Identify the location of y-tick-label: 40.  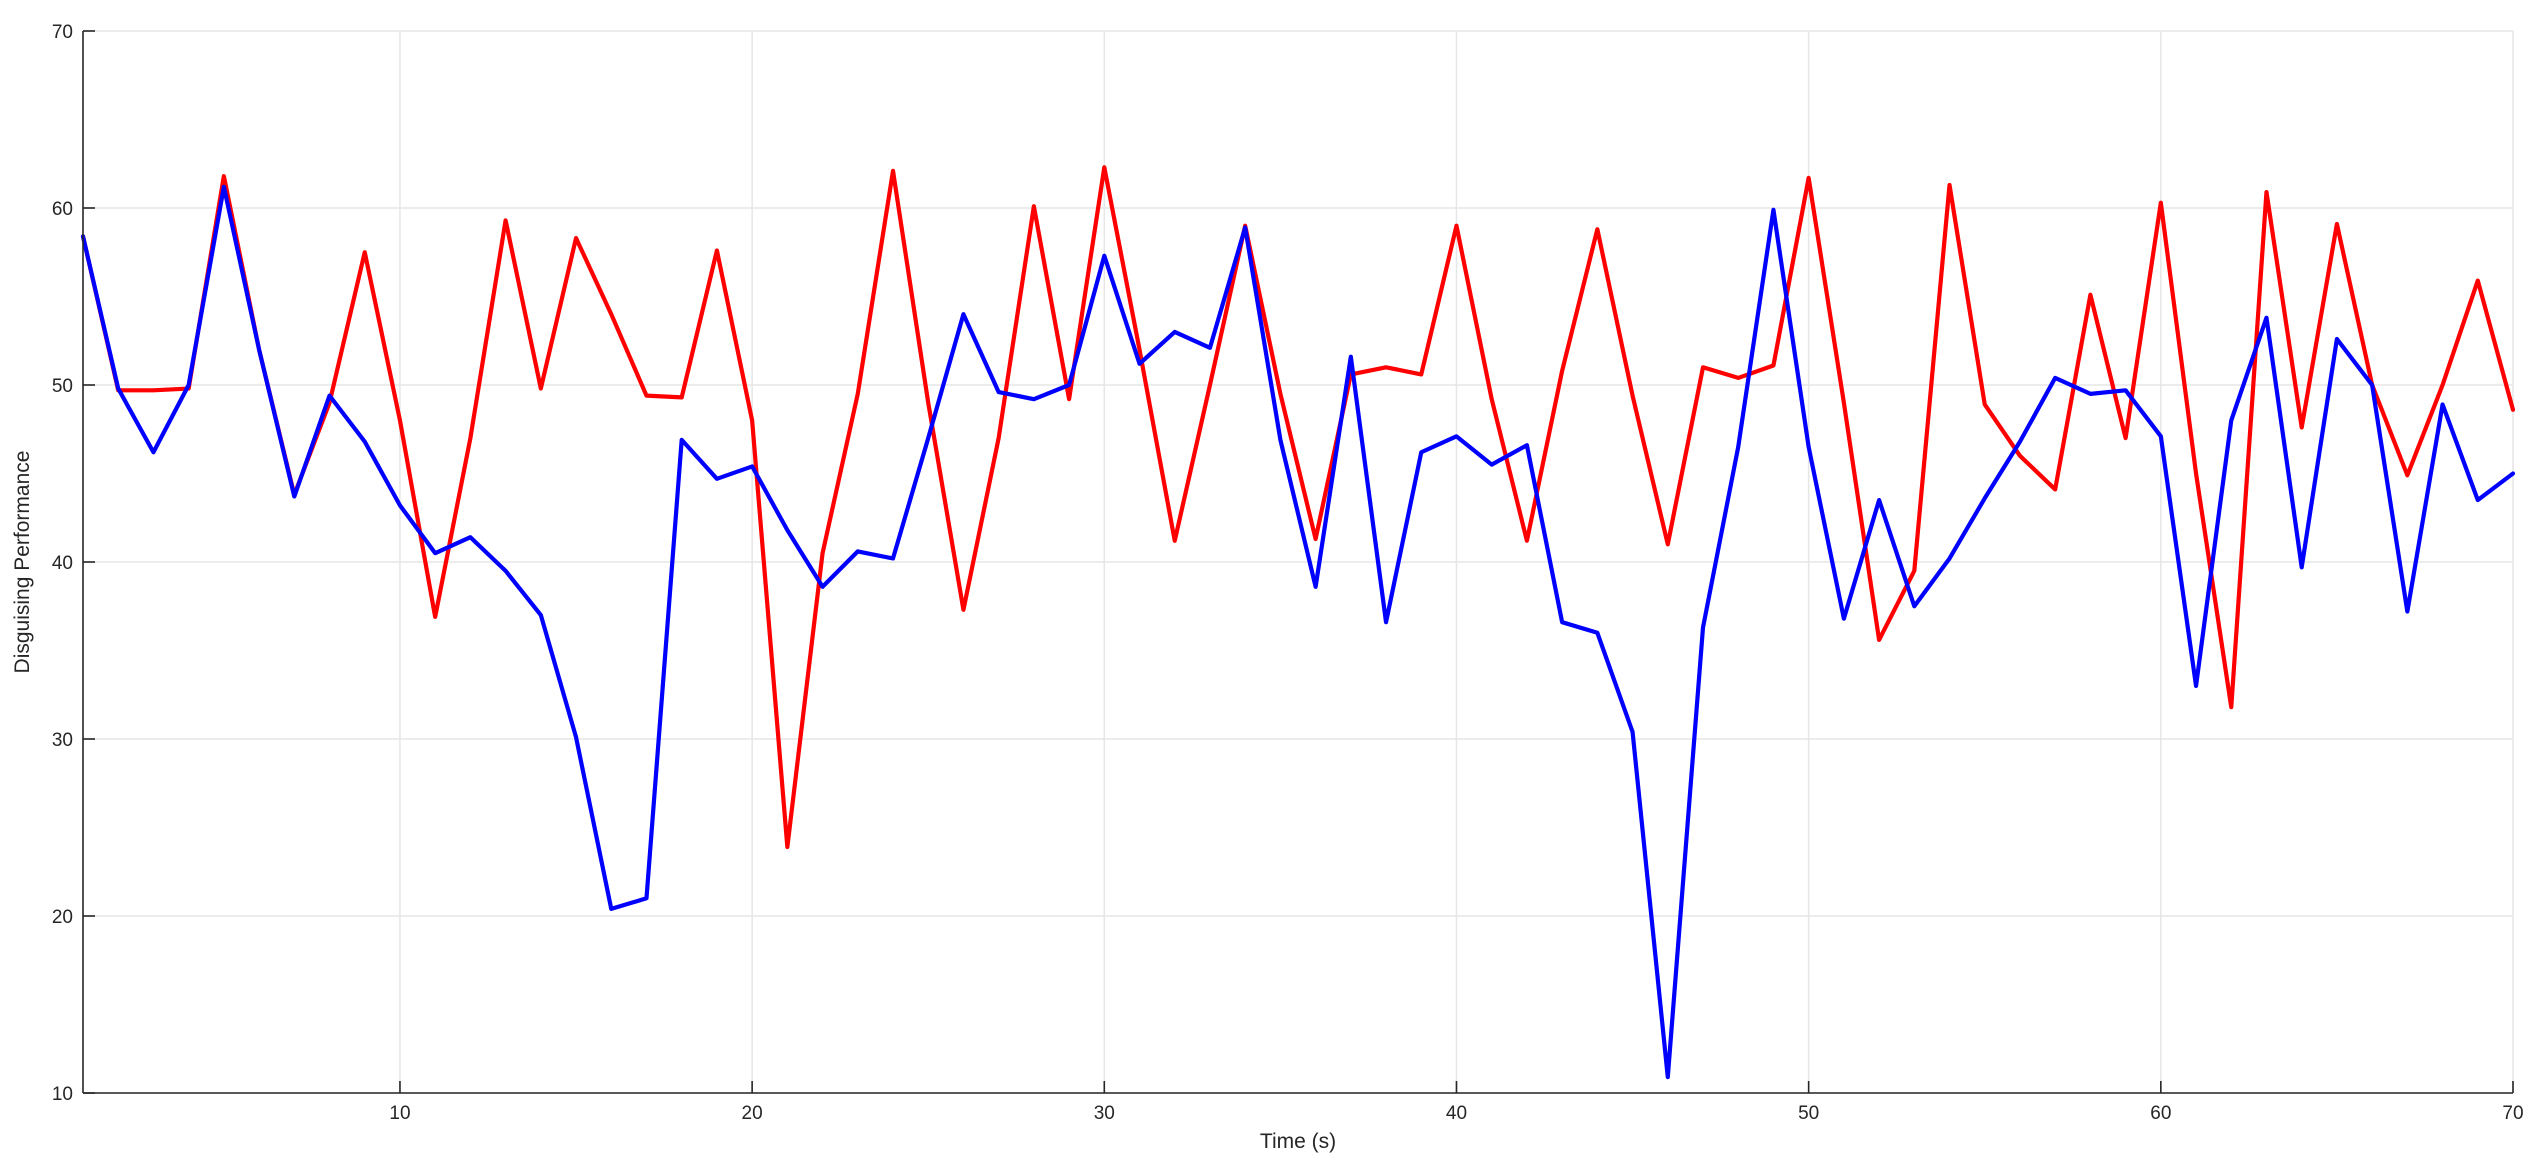
(62, 563).